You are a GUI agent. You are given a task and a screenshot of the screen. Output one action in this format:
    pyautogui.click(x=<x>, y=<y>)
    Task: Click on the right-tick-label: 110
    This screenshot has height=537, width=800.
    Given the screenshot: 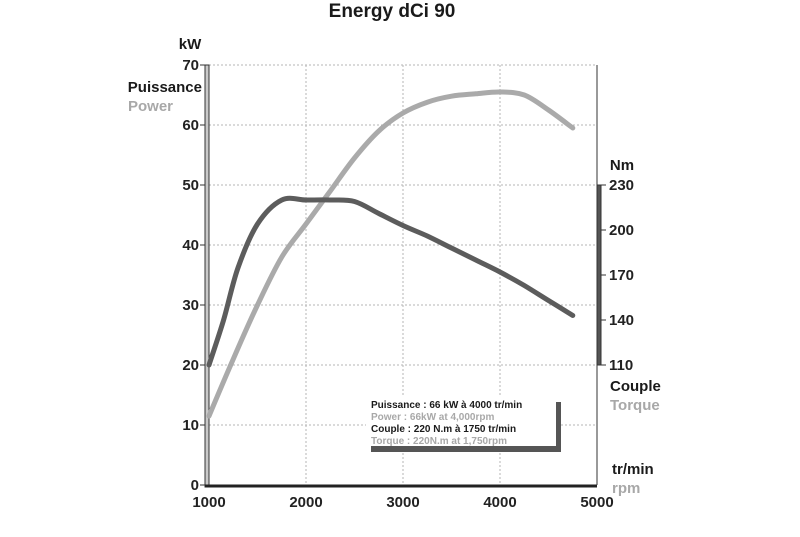 What is the action you would take?
    pyautogui.click(x=621, y=365)
    